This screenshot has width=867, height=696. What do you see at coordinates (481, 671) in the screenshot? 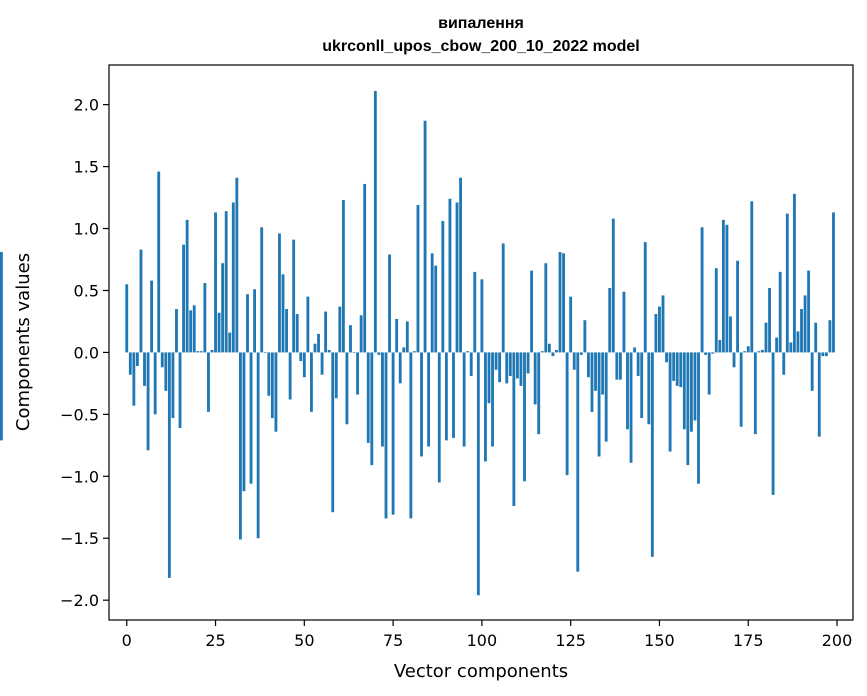
I see `x-axis-label: Vector components` at bounding box center [481, 671].